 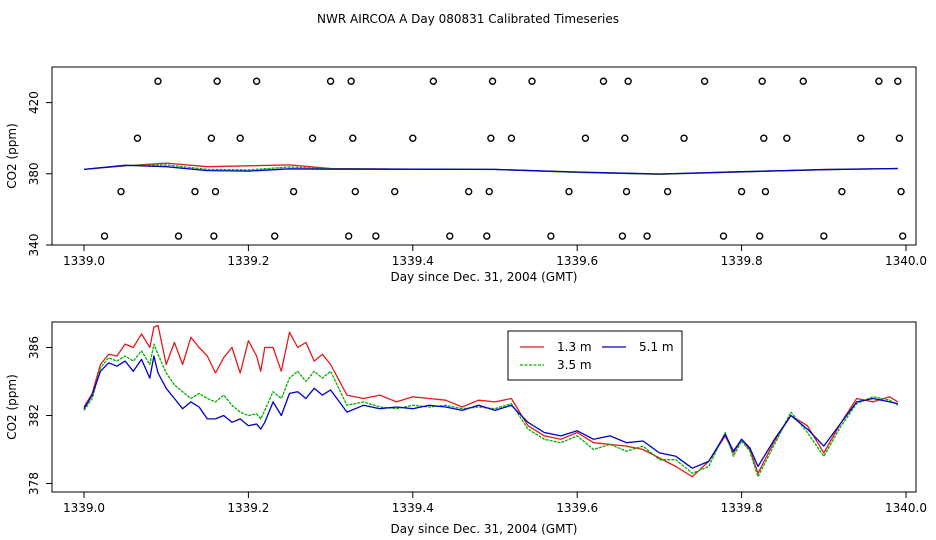 What do you see at coordinates (34, 102) in the screenshot?
I see `top-y-tick-label: 420` at bounding box center [34, 102].